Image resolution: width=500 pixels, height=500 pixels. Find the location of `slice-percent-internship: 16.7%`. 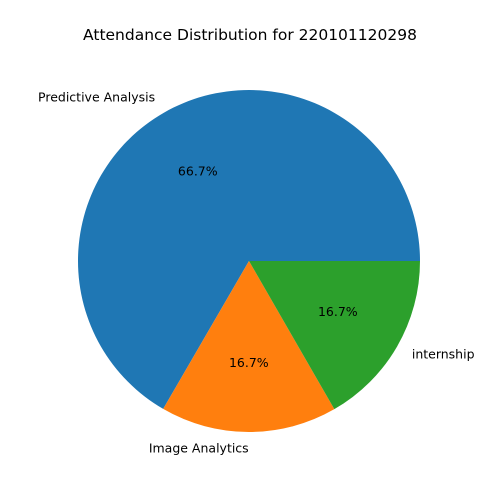

slice-percent-internship: 16.7% is located at coordinates (338, 311).